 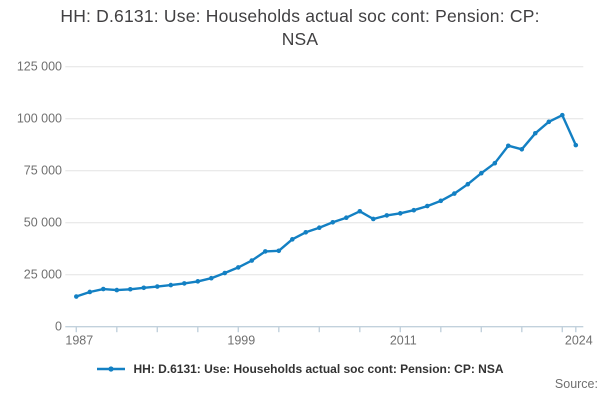 I want to click on x-axis-tick-label: 1999, so click(x=241, y=341).